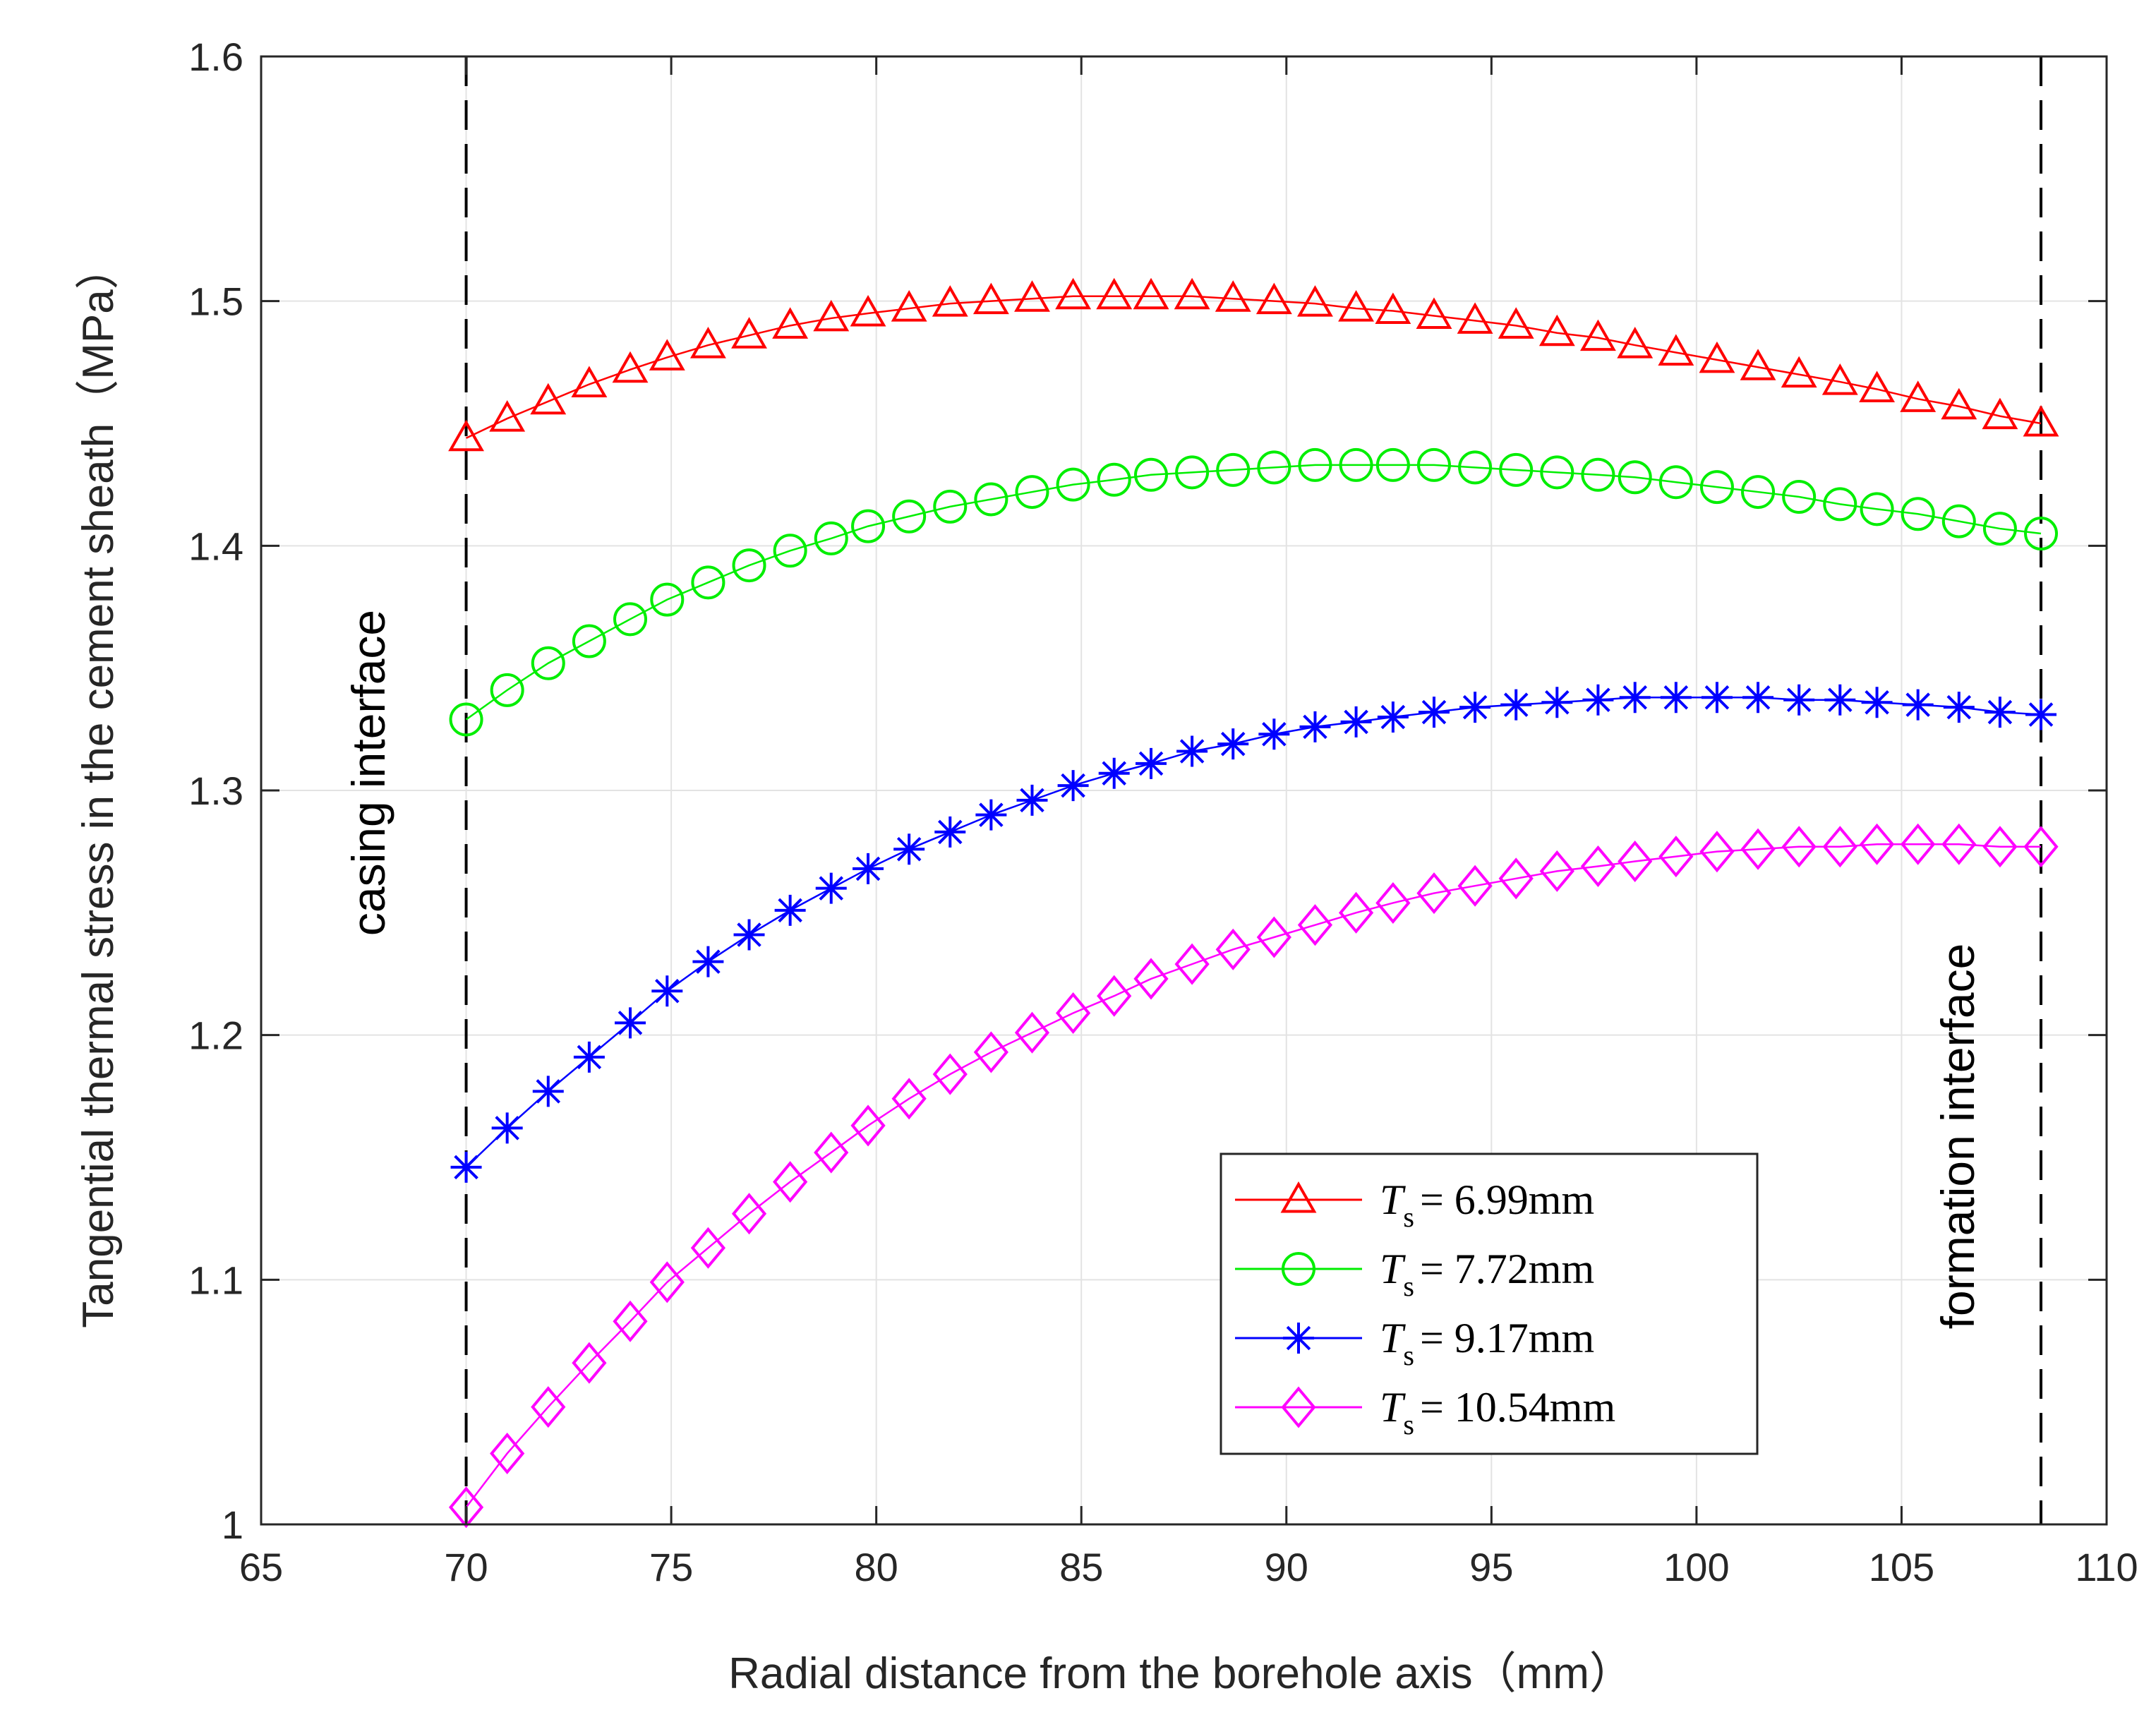 The height and width of the screenshot is (1734, 2156). I want to click on casing-interface-label: casing interface, so click(368, 773).